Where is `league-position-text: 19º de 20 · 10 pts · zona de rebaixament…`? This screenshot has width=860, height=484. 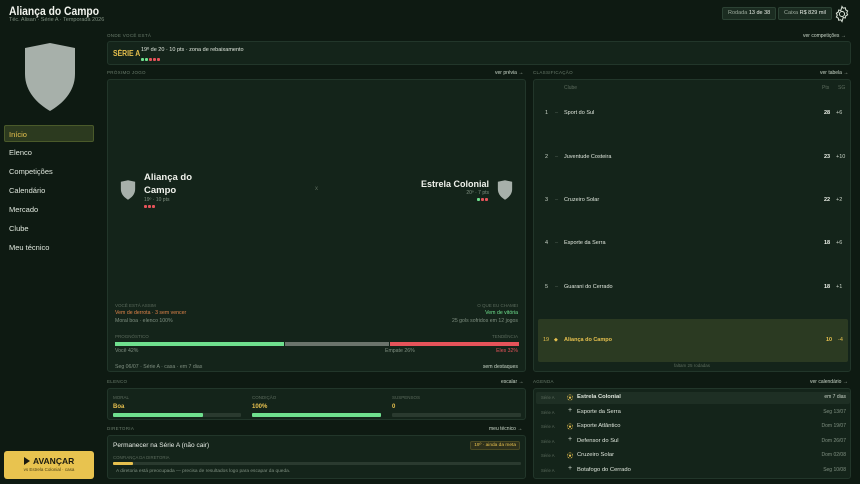 league-position-text: 19º de 20 · 10 pts · zona de rebaixament… is located at coordinates (192, 50).